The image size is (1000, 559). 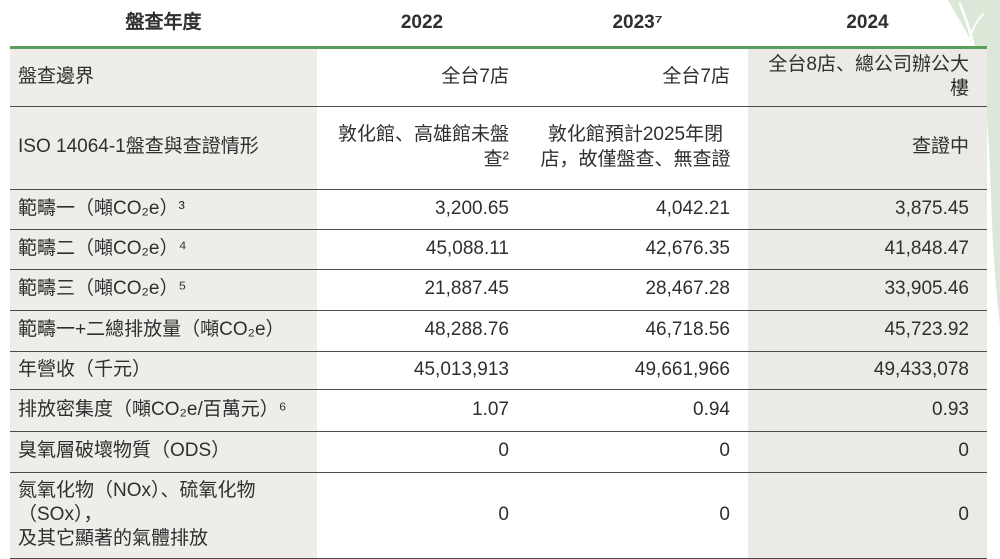 What do you see at coordinates (867, 22) in the screenshot?
I see `header-year-2024: 2024` at bounding box center [867, 22].